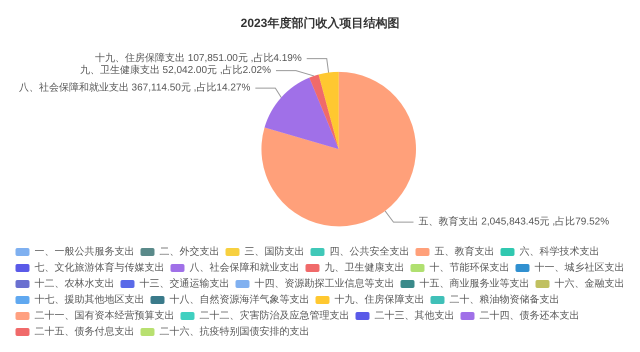 Image resolution: width=640 pixels, height=352 pixels. I want to click on legend-label: 二、外交支出, so click(190, 252).